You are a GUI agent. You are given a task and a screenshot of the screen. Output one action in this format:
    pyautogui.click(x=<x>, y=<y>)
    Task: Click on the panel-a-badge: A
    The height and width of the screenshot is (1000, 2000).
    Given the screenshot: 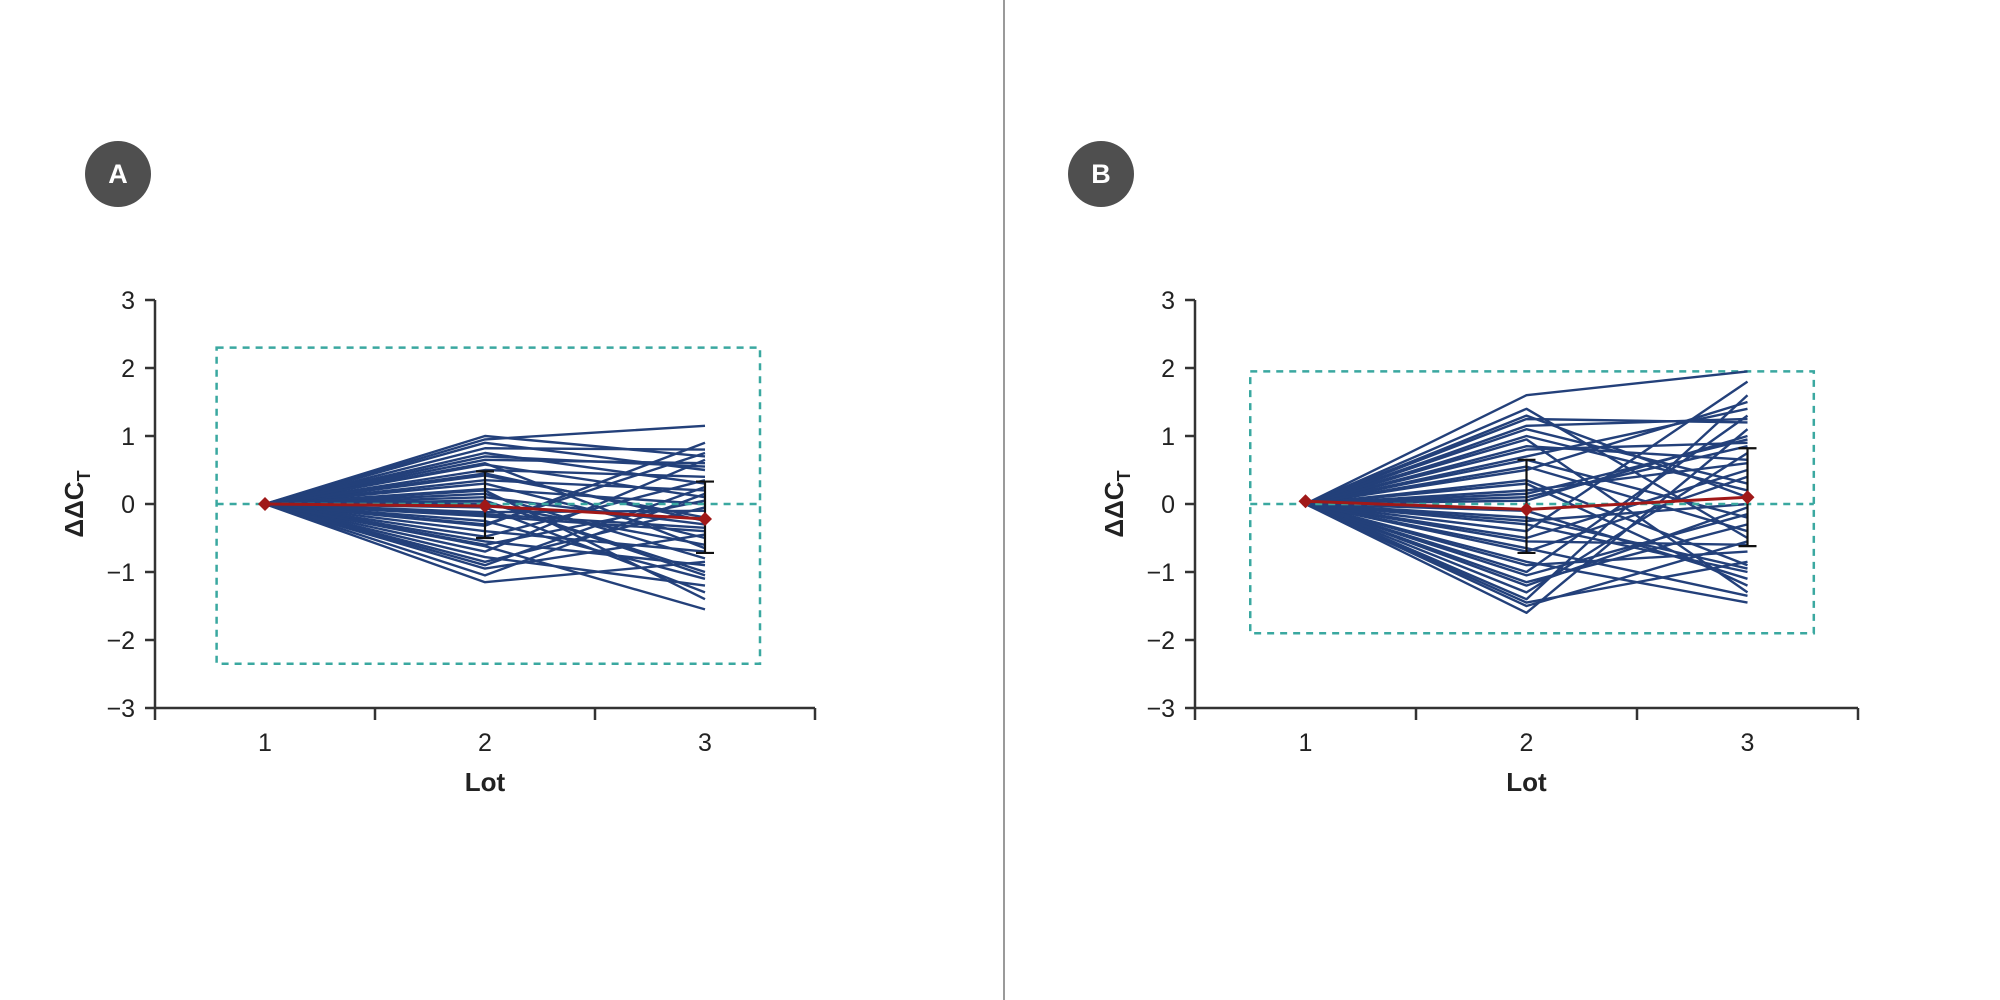 What is the action you would take?
    pyautogui.click(x=118, y=174)
    